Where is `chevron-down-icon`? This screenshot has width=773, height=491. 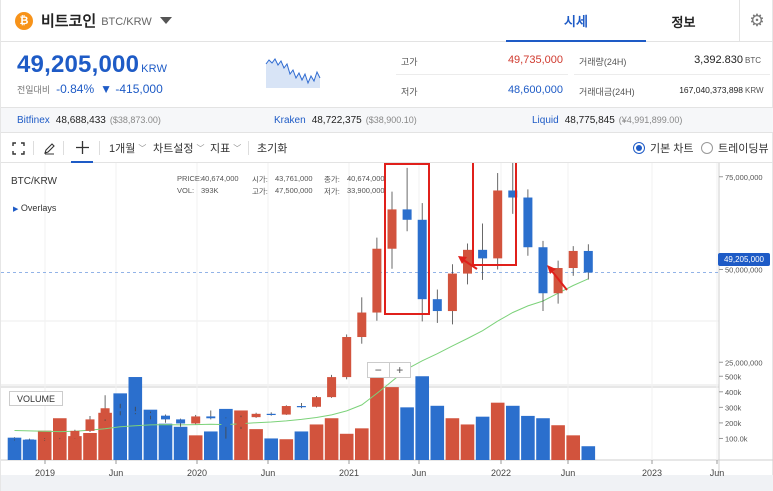 chevron-down-icon is located at coordinates (165, 20).